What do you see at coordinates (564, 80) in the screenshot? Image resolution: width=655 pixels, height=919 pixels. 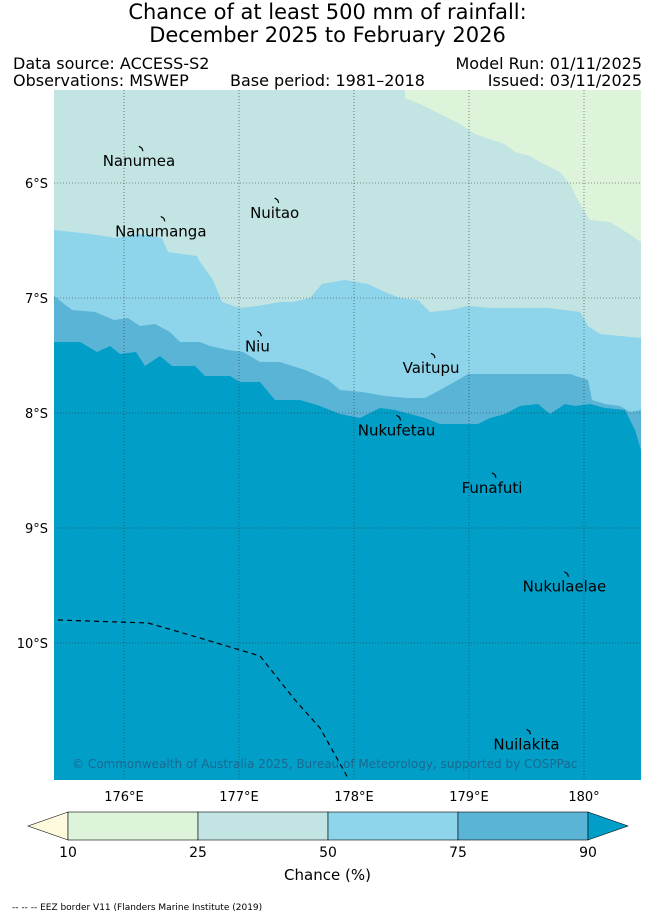 I see `issued-label: Issued: 03/11/2025` at bounding box center [564, 80].